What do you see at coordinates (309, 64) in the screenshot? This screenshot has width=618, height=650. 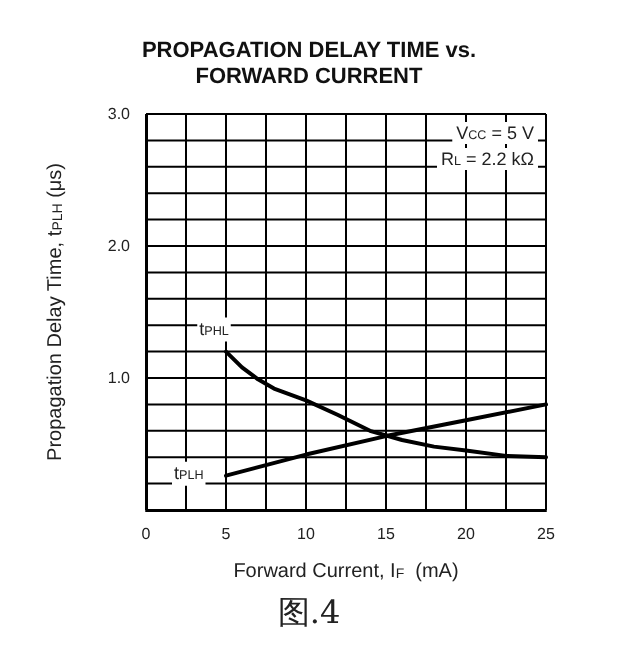 I see `chart-title: PROPAGATION DELAY TIME vs. FORWARD CURRENT` at bounding box center [309, 64].